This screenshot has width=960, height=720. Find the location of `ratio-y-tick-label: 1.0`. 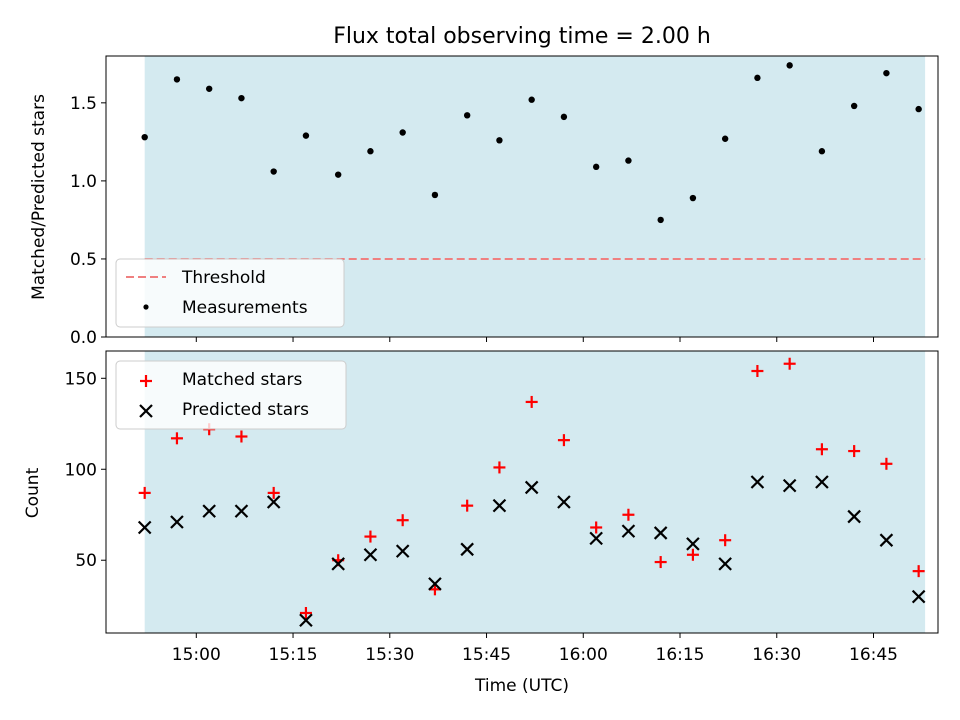

ratio-y-tick-label: 1.0 is located at coordinates (83, 182).